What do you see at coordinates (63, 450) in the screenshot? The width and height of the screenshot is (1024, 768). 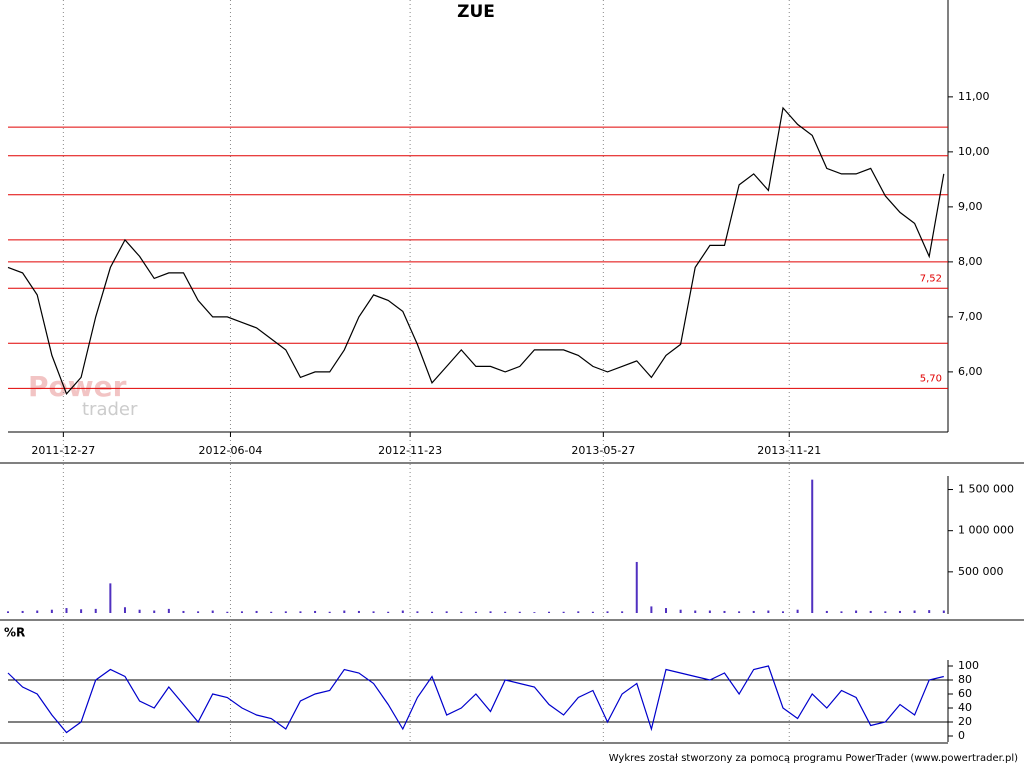 I see `x-tick-label: 2011-12-27` at bounding box center [63, 450].